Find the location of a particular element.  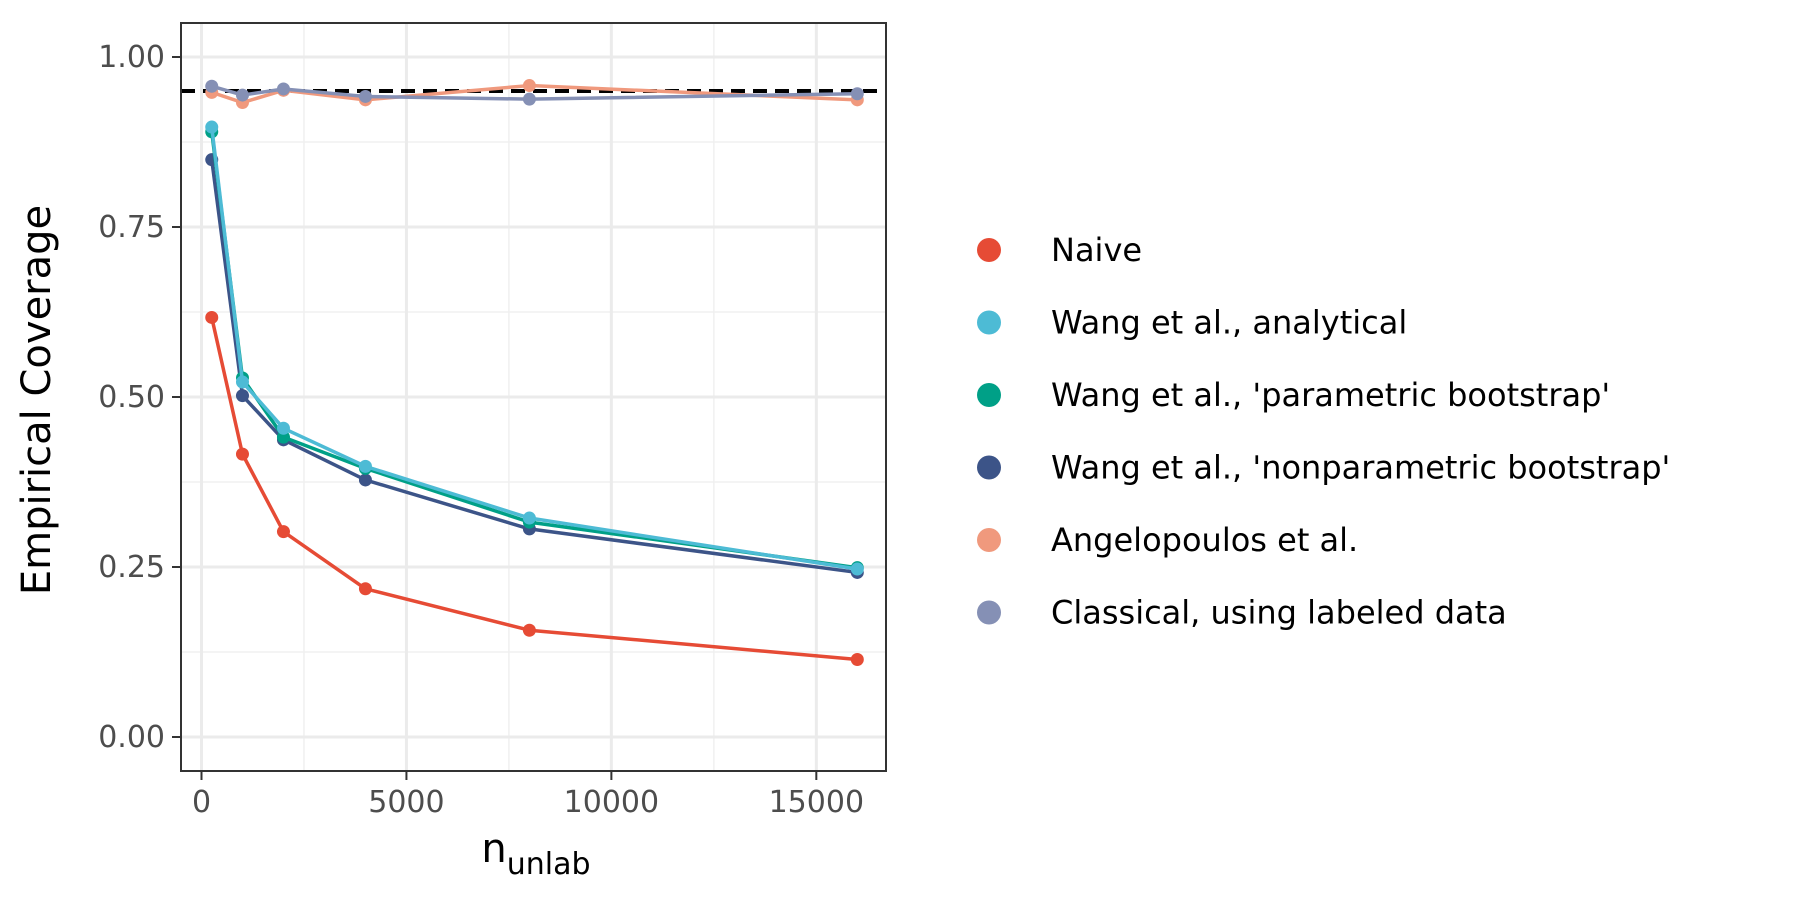

legend-item: Naive is located at coordinates (1059, 250).